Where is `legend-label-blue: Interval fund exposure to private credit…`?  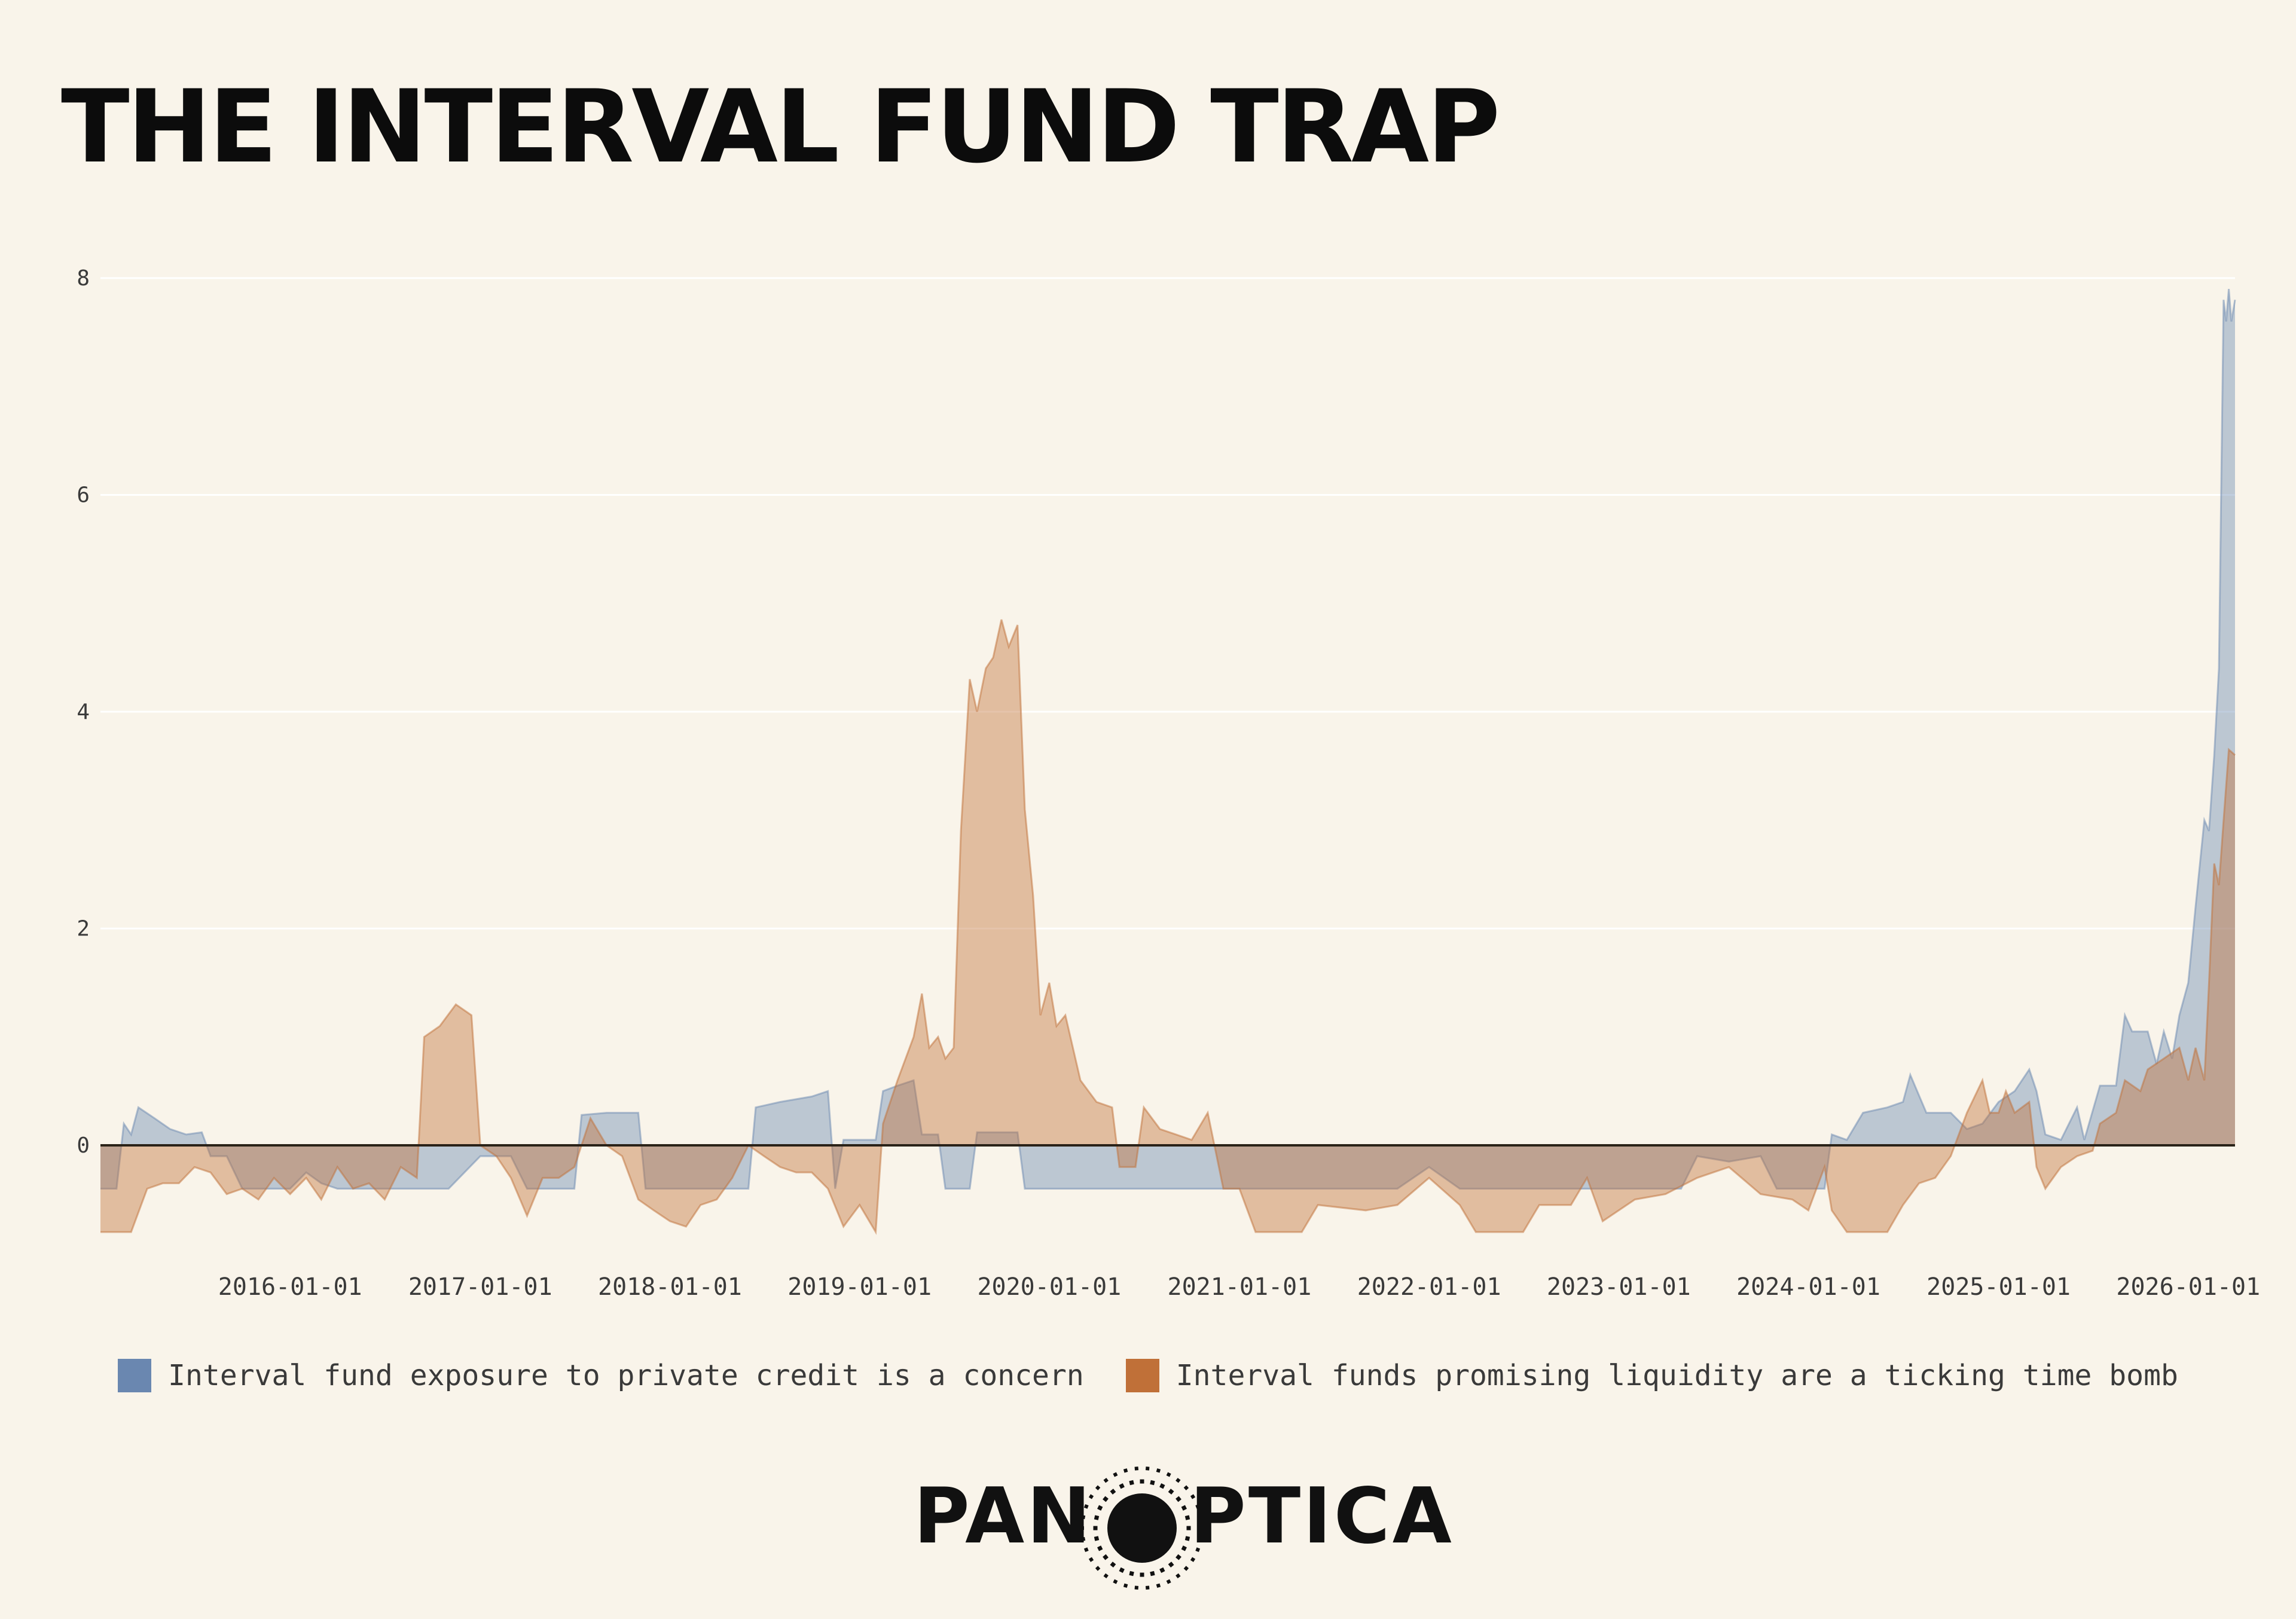 legend-label-blue: Interval fund exposure to private credit… is located at coordinates (626, 1375).